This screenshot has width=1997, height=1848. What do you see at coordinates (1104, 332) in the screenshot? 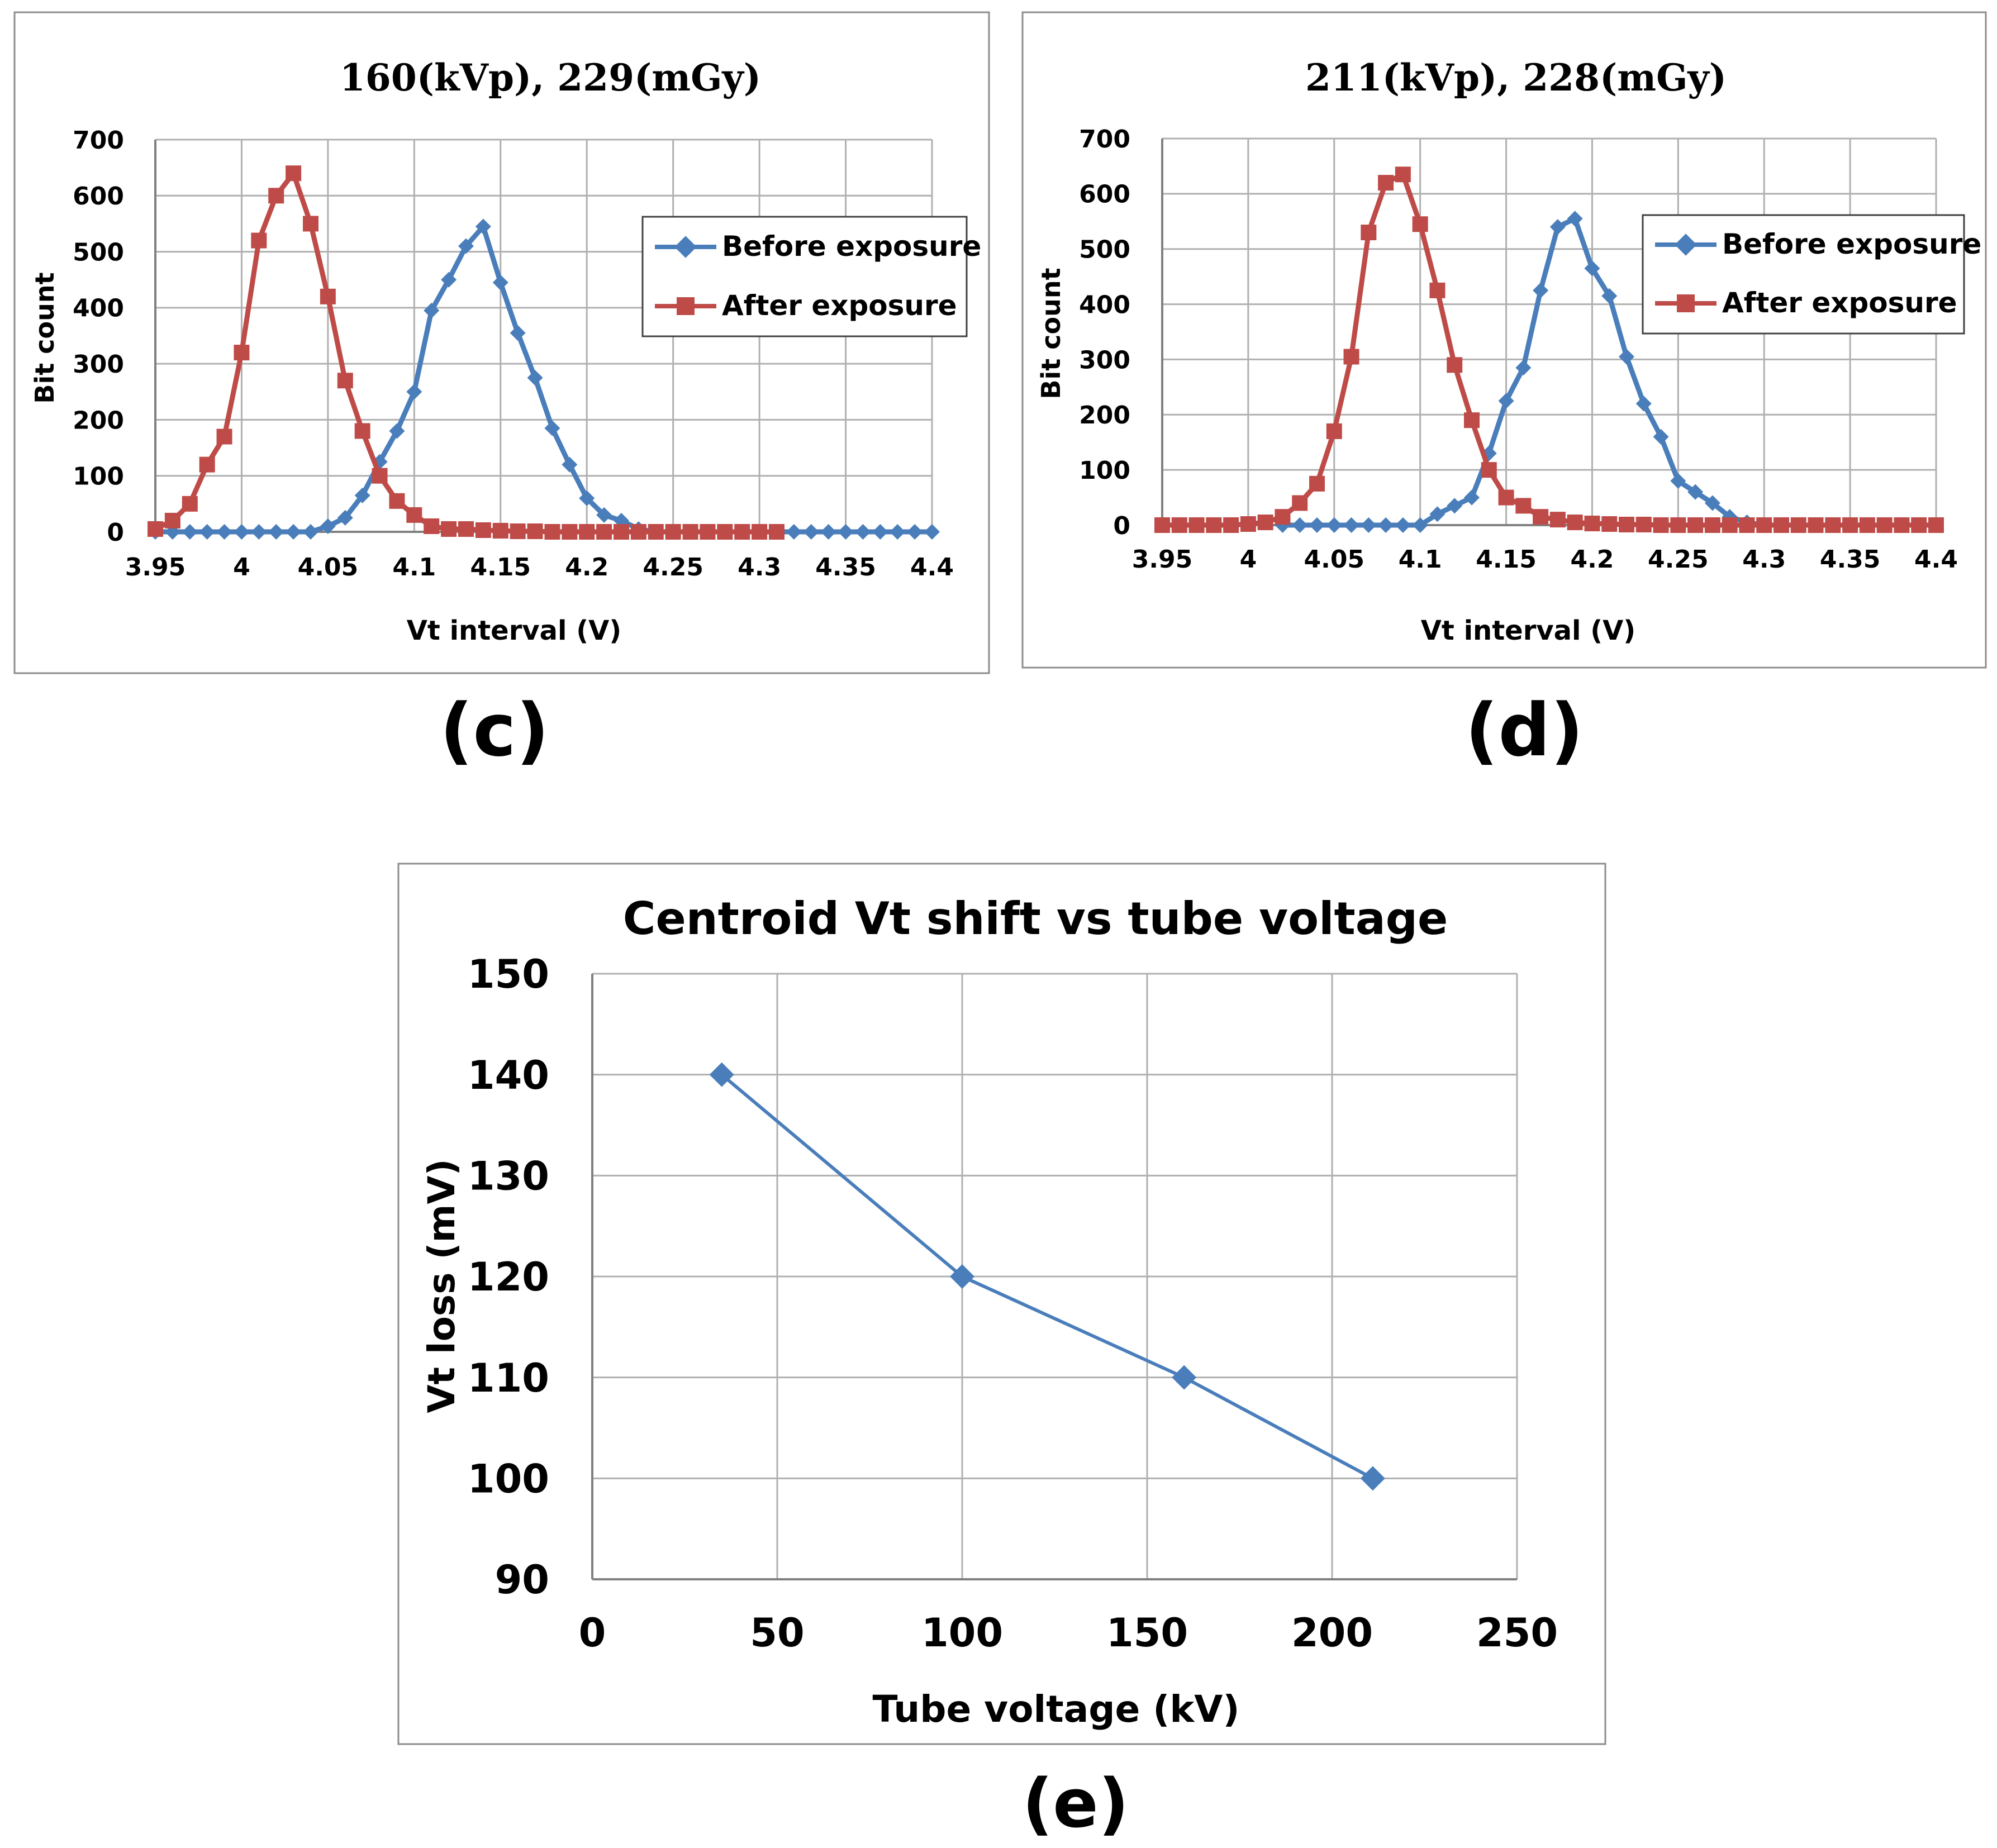
I see `chart-d-y-ticks: 0 100 200 300 400 500 600 700` at bounding box center [1104, 332].